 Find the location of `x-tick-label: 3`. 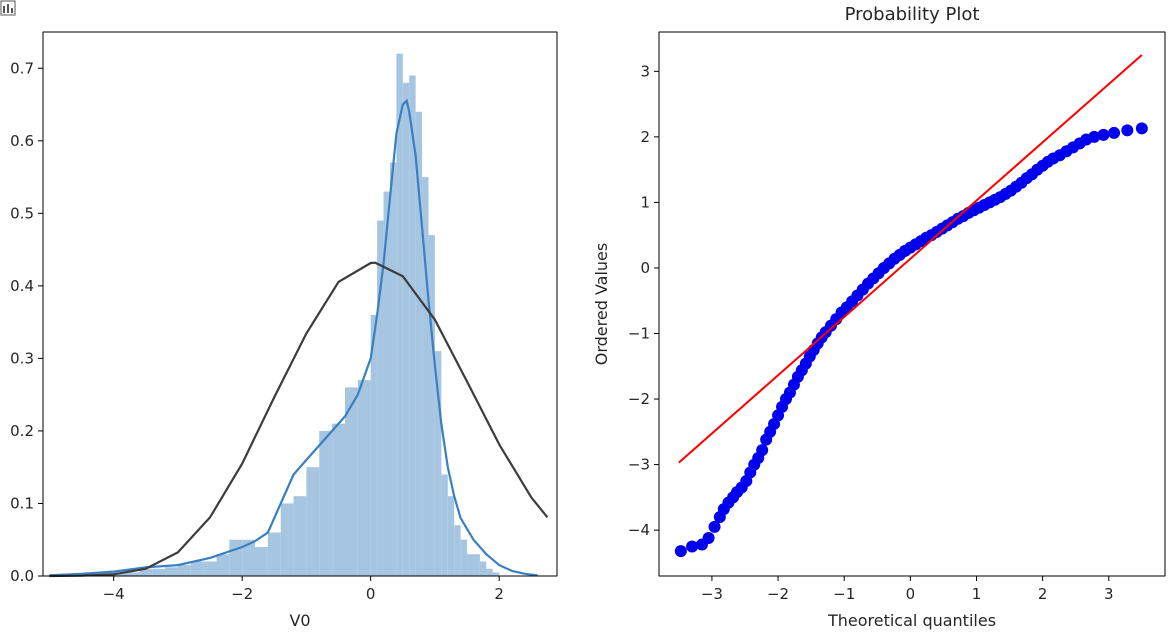

x-tick-label: 3 is located at coordinates (1109, 594).